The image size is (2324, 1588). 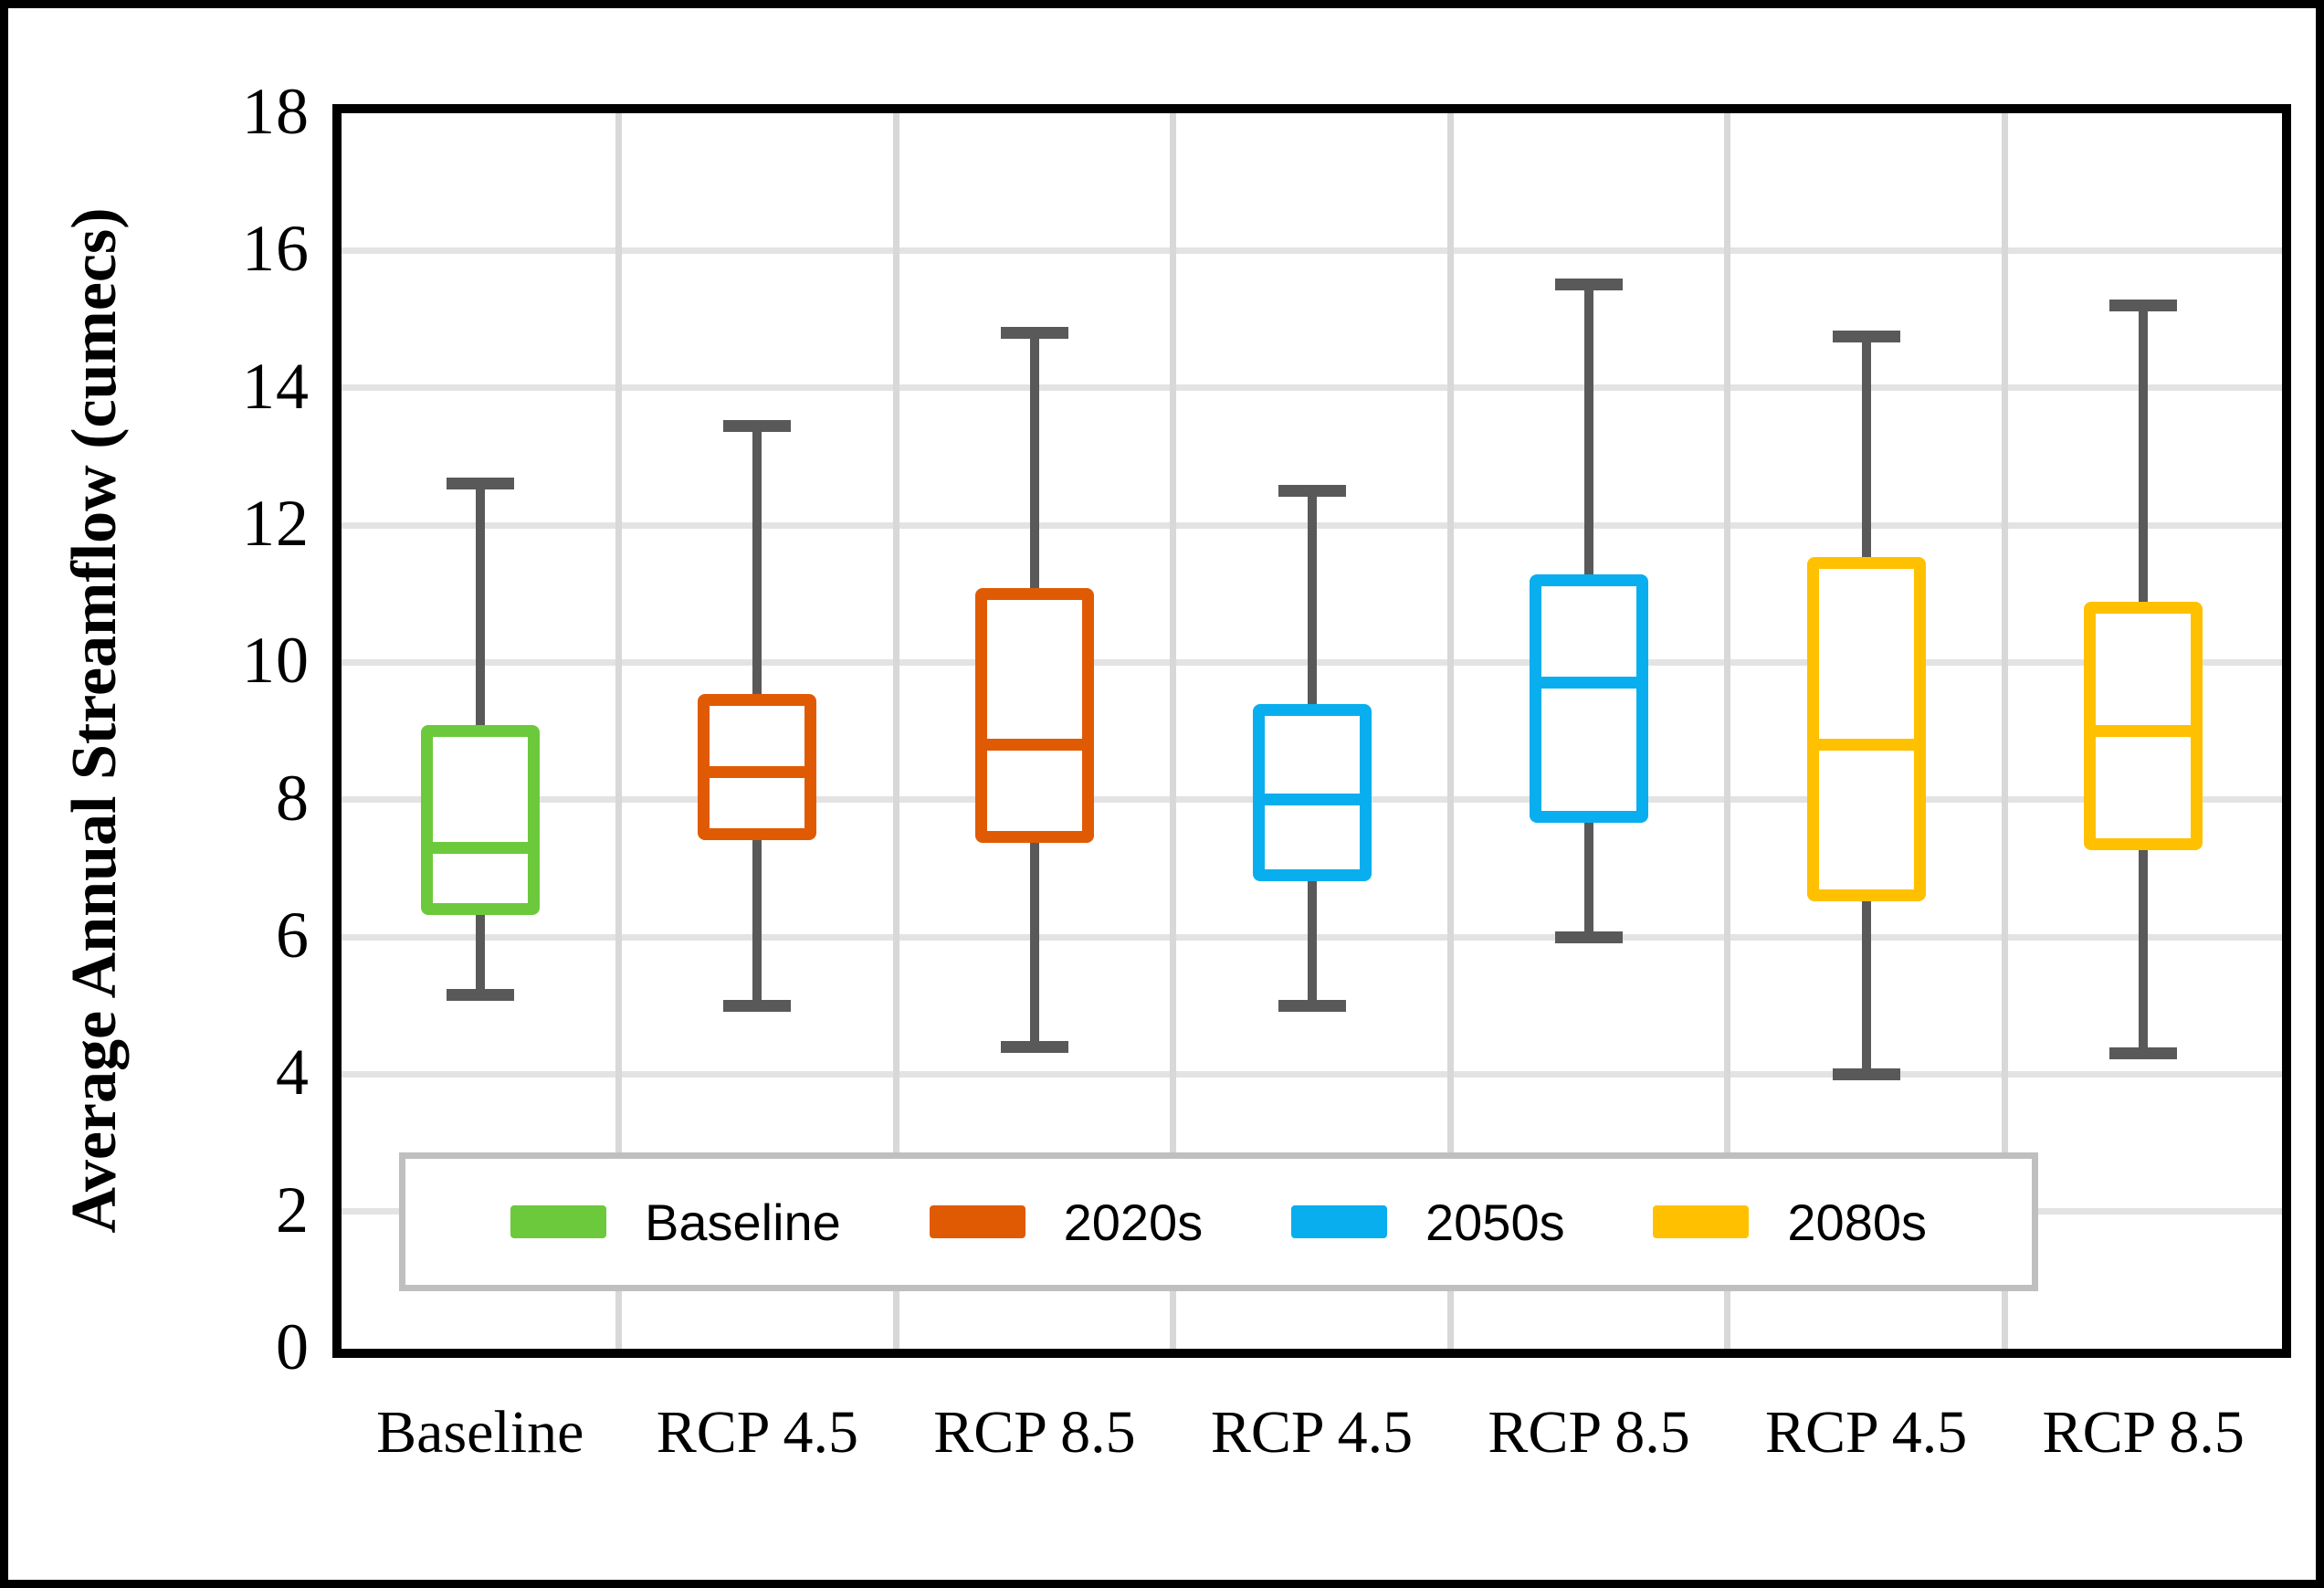 I want to click on y-tick-label: 2, so click(x=293, y=1209).